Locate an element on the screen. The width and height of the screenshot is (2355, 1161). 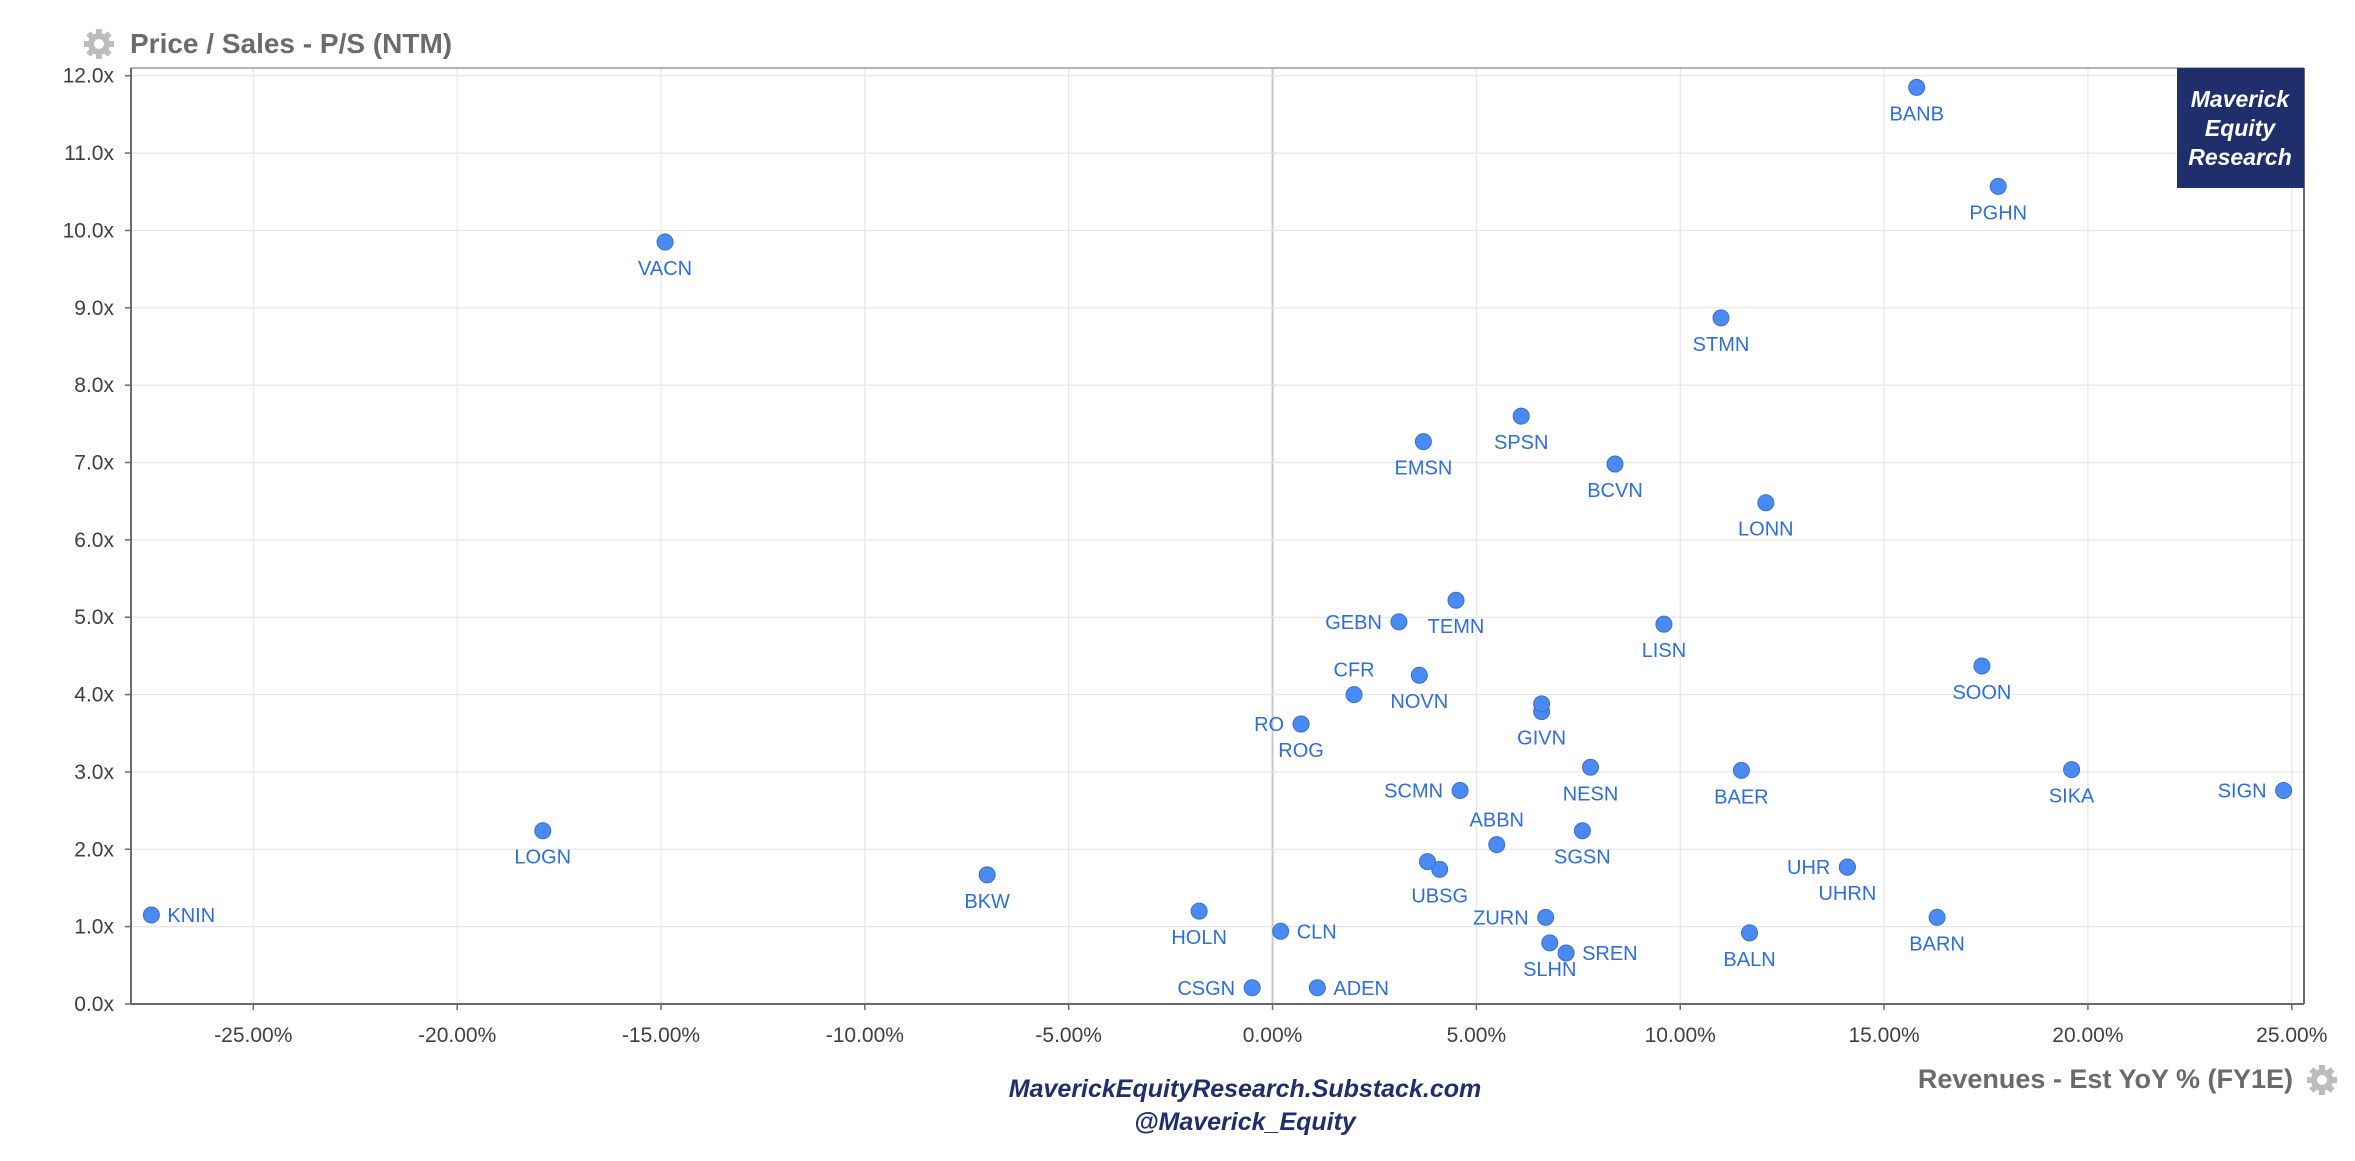
point-label: HOLN is located at coordinates (1199, 938).